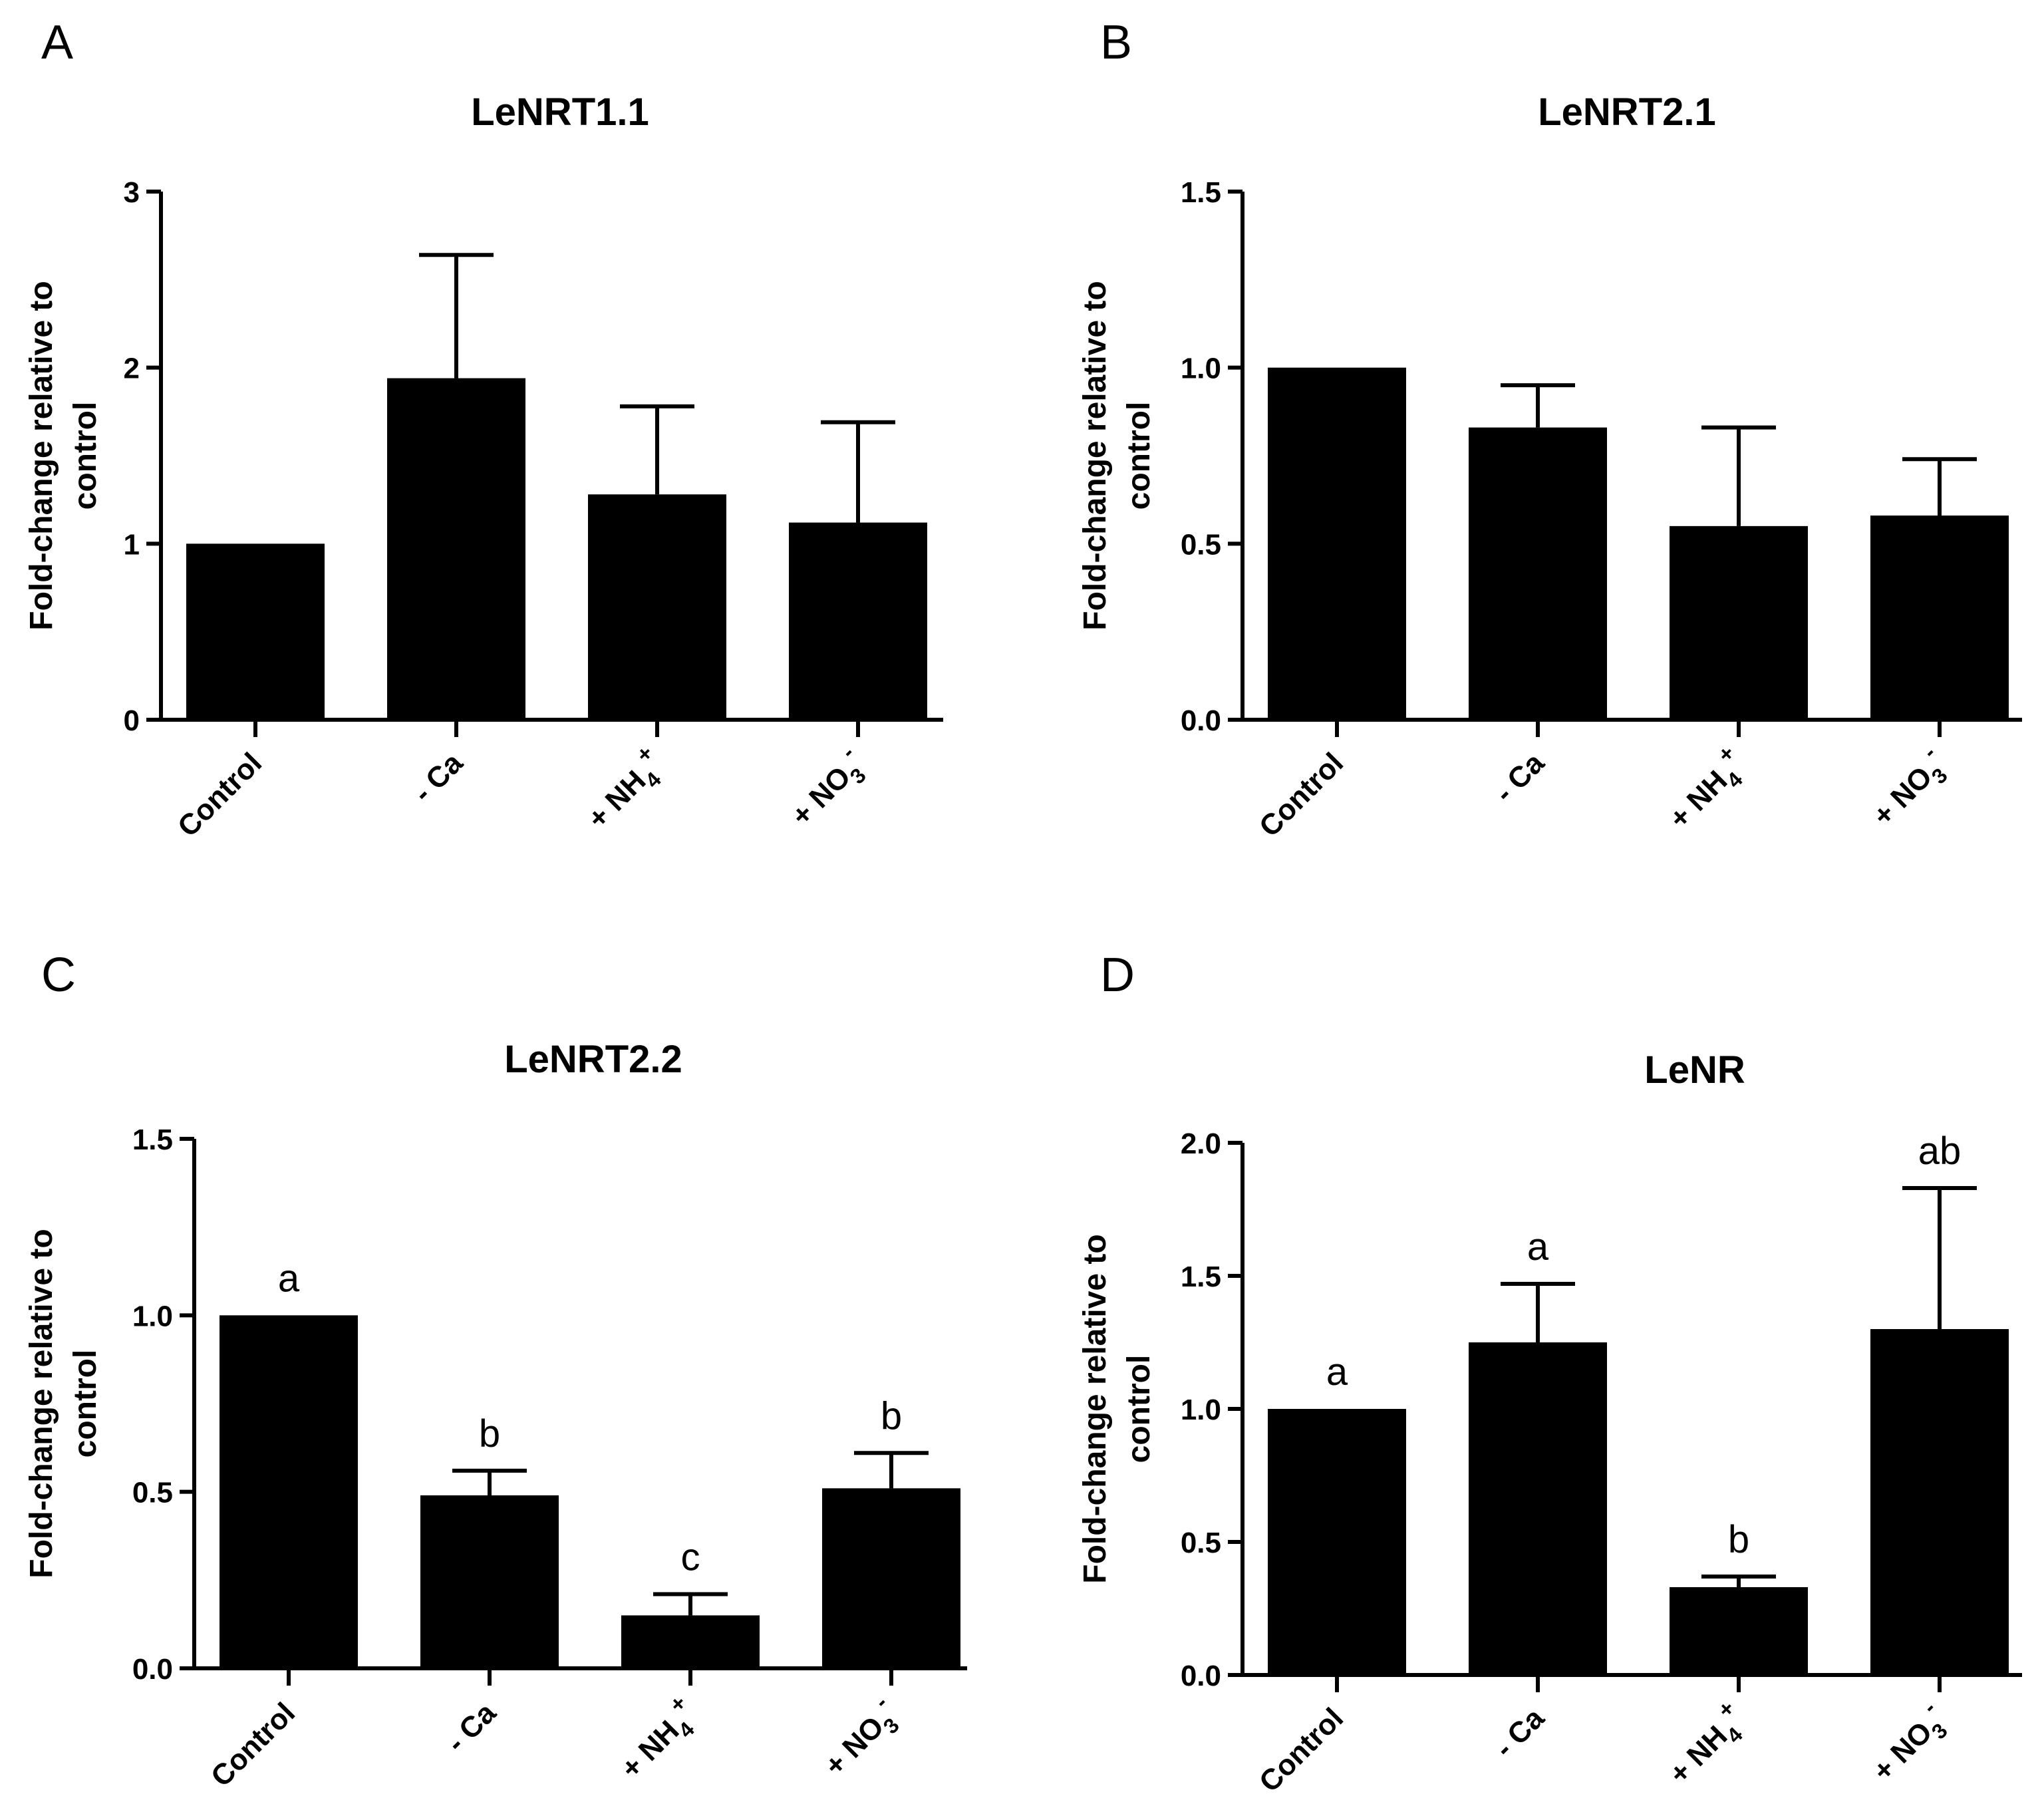  Describe the element at coordinates (132, 192) in the screenshot. I see `y-tick-label: 3` at that location.